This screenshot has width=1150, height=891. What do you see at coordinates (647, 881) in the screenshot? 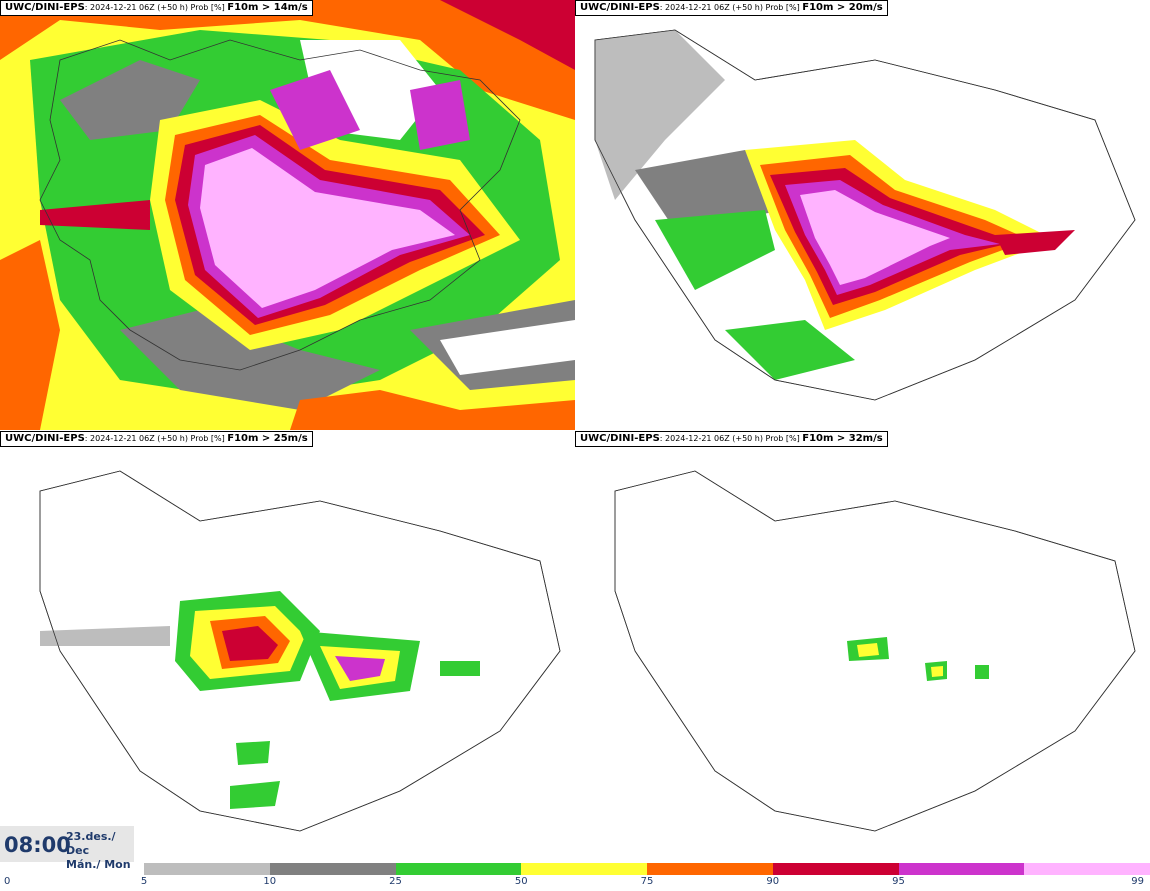
I see `colorbar-tick-label: 75` at bounding box center [647, 881].